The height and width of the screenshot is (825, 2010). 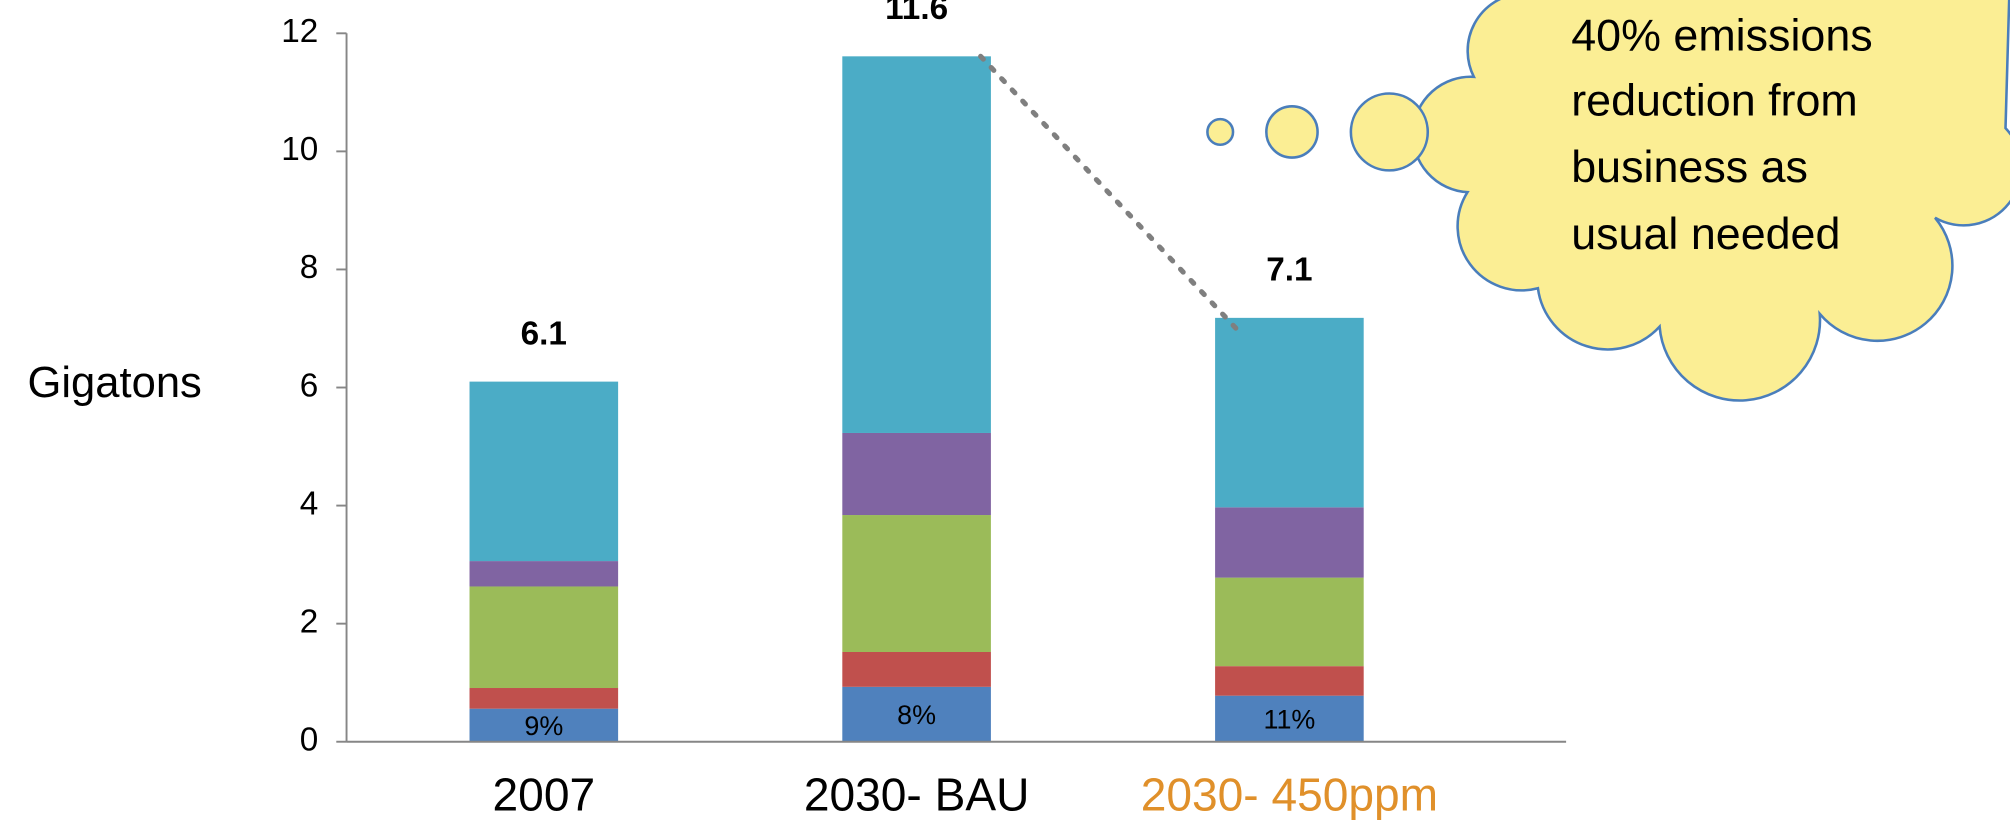 What do you see at coordinates (309, 267) in the screenshot?
I see `y-tick-label: 8` at bounding box center [309, 267].